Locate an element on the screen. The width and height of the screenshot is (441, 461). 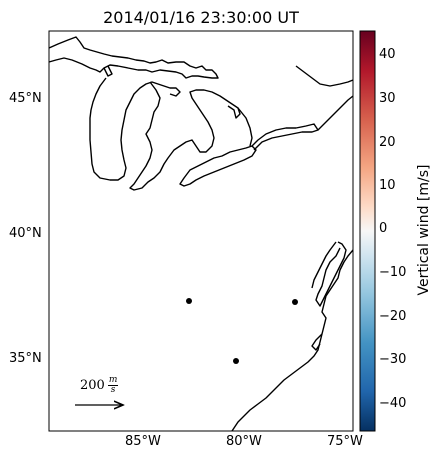
lat-label-40: 40°N is located at coordinates (25, 233).